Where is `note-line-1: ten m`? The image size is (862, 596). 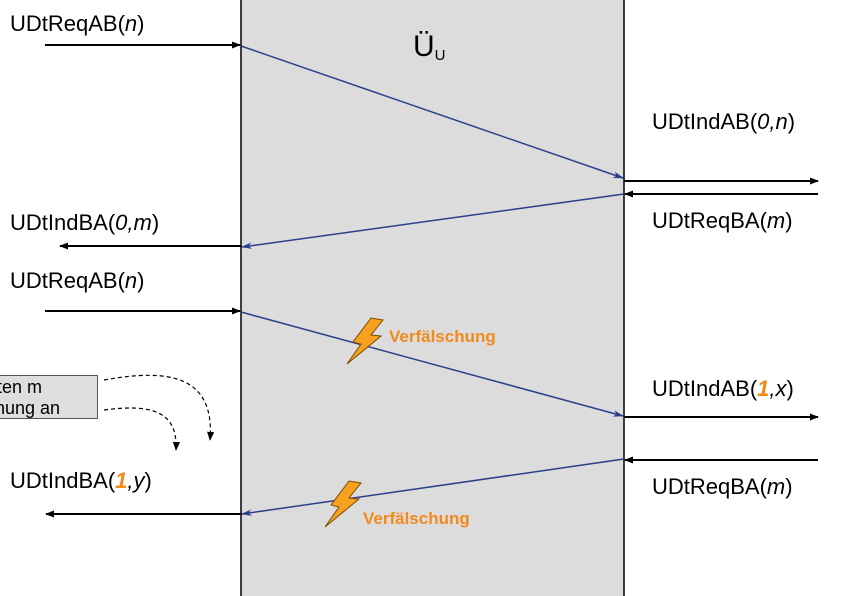 note-line-1: ten m is located at coordinates (21, 387).